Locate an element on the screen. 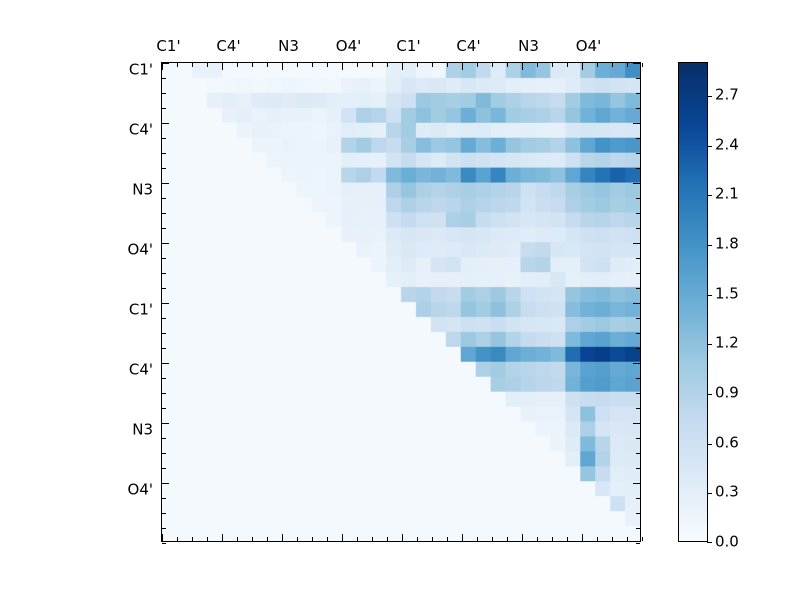 The width and height of the screenshot is (800, 600). colorbar-axes is located at coordinates (695, 302).